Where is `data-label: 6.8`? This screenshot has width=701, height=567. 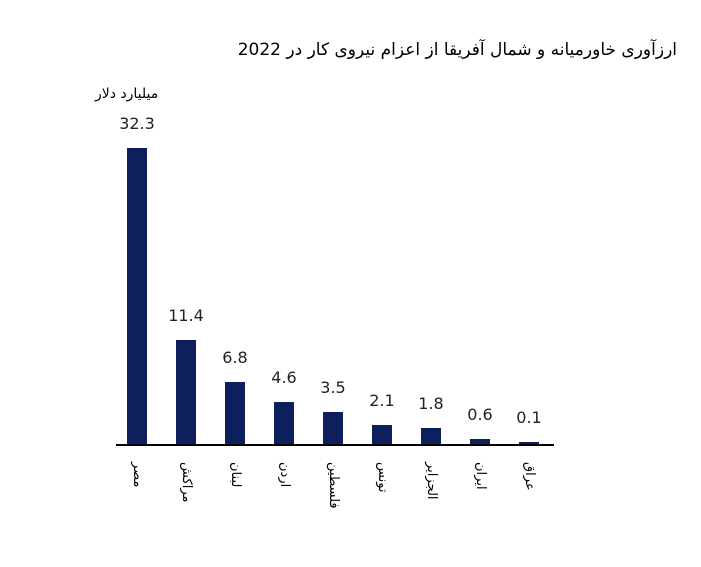 data-label: 6.8 is located at coordinates (235, 357).